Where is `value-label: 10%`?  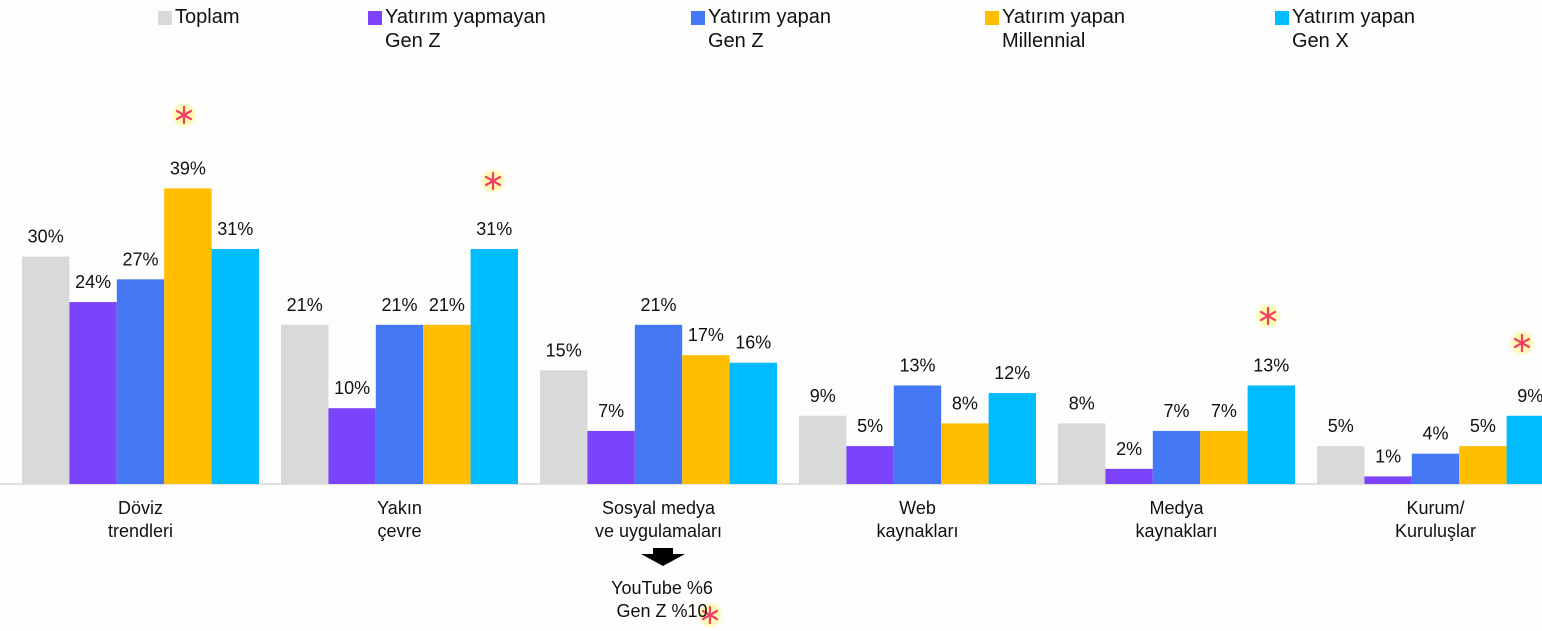
value-label: 10% is located at coordinates (352, 388).